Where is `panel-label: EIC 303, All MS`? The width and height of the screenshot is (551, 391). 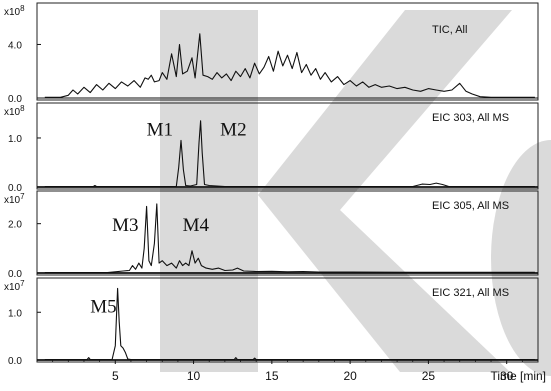
panel-label: EIC 303, All MS is located at coordinates (470, 118).